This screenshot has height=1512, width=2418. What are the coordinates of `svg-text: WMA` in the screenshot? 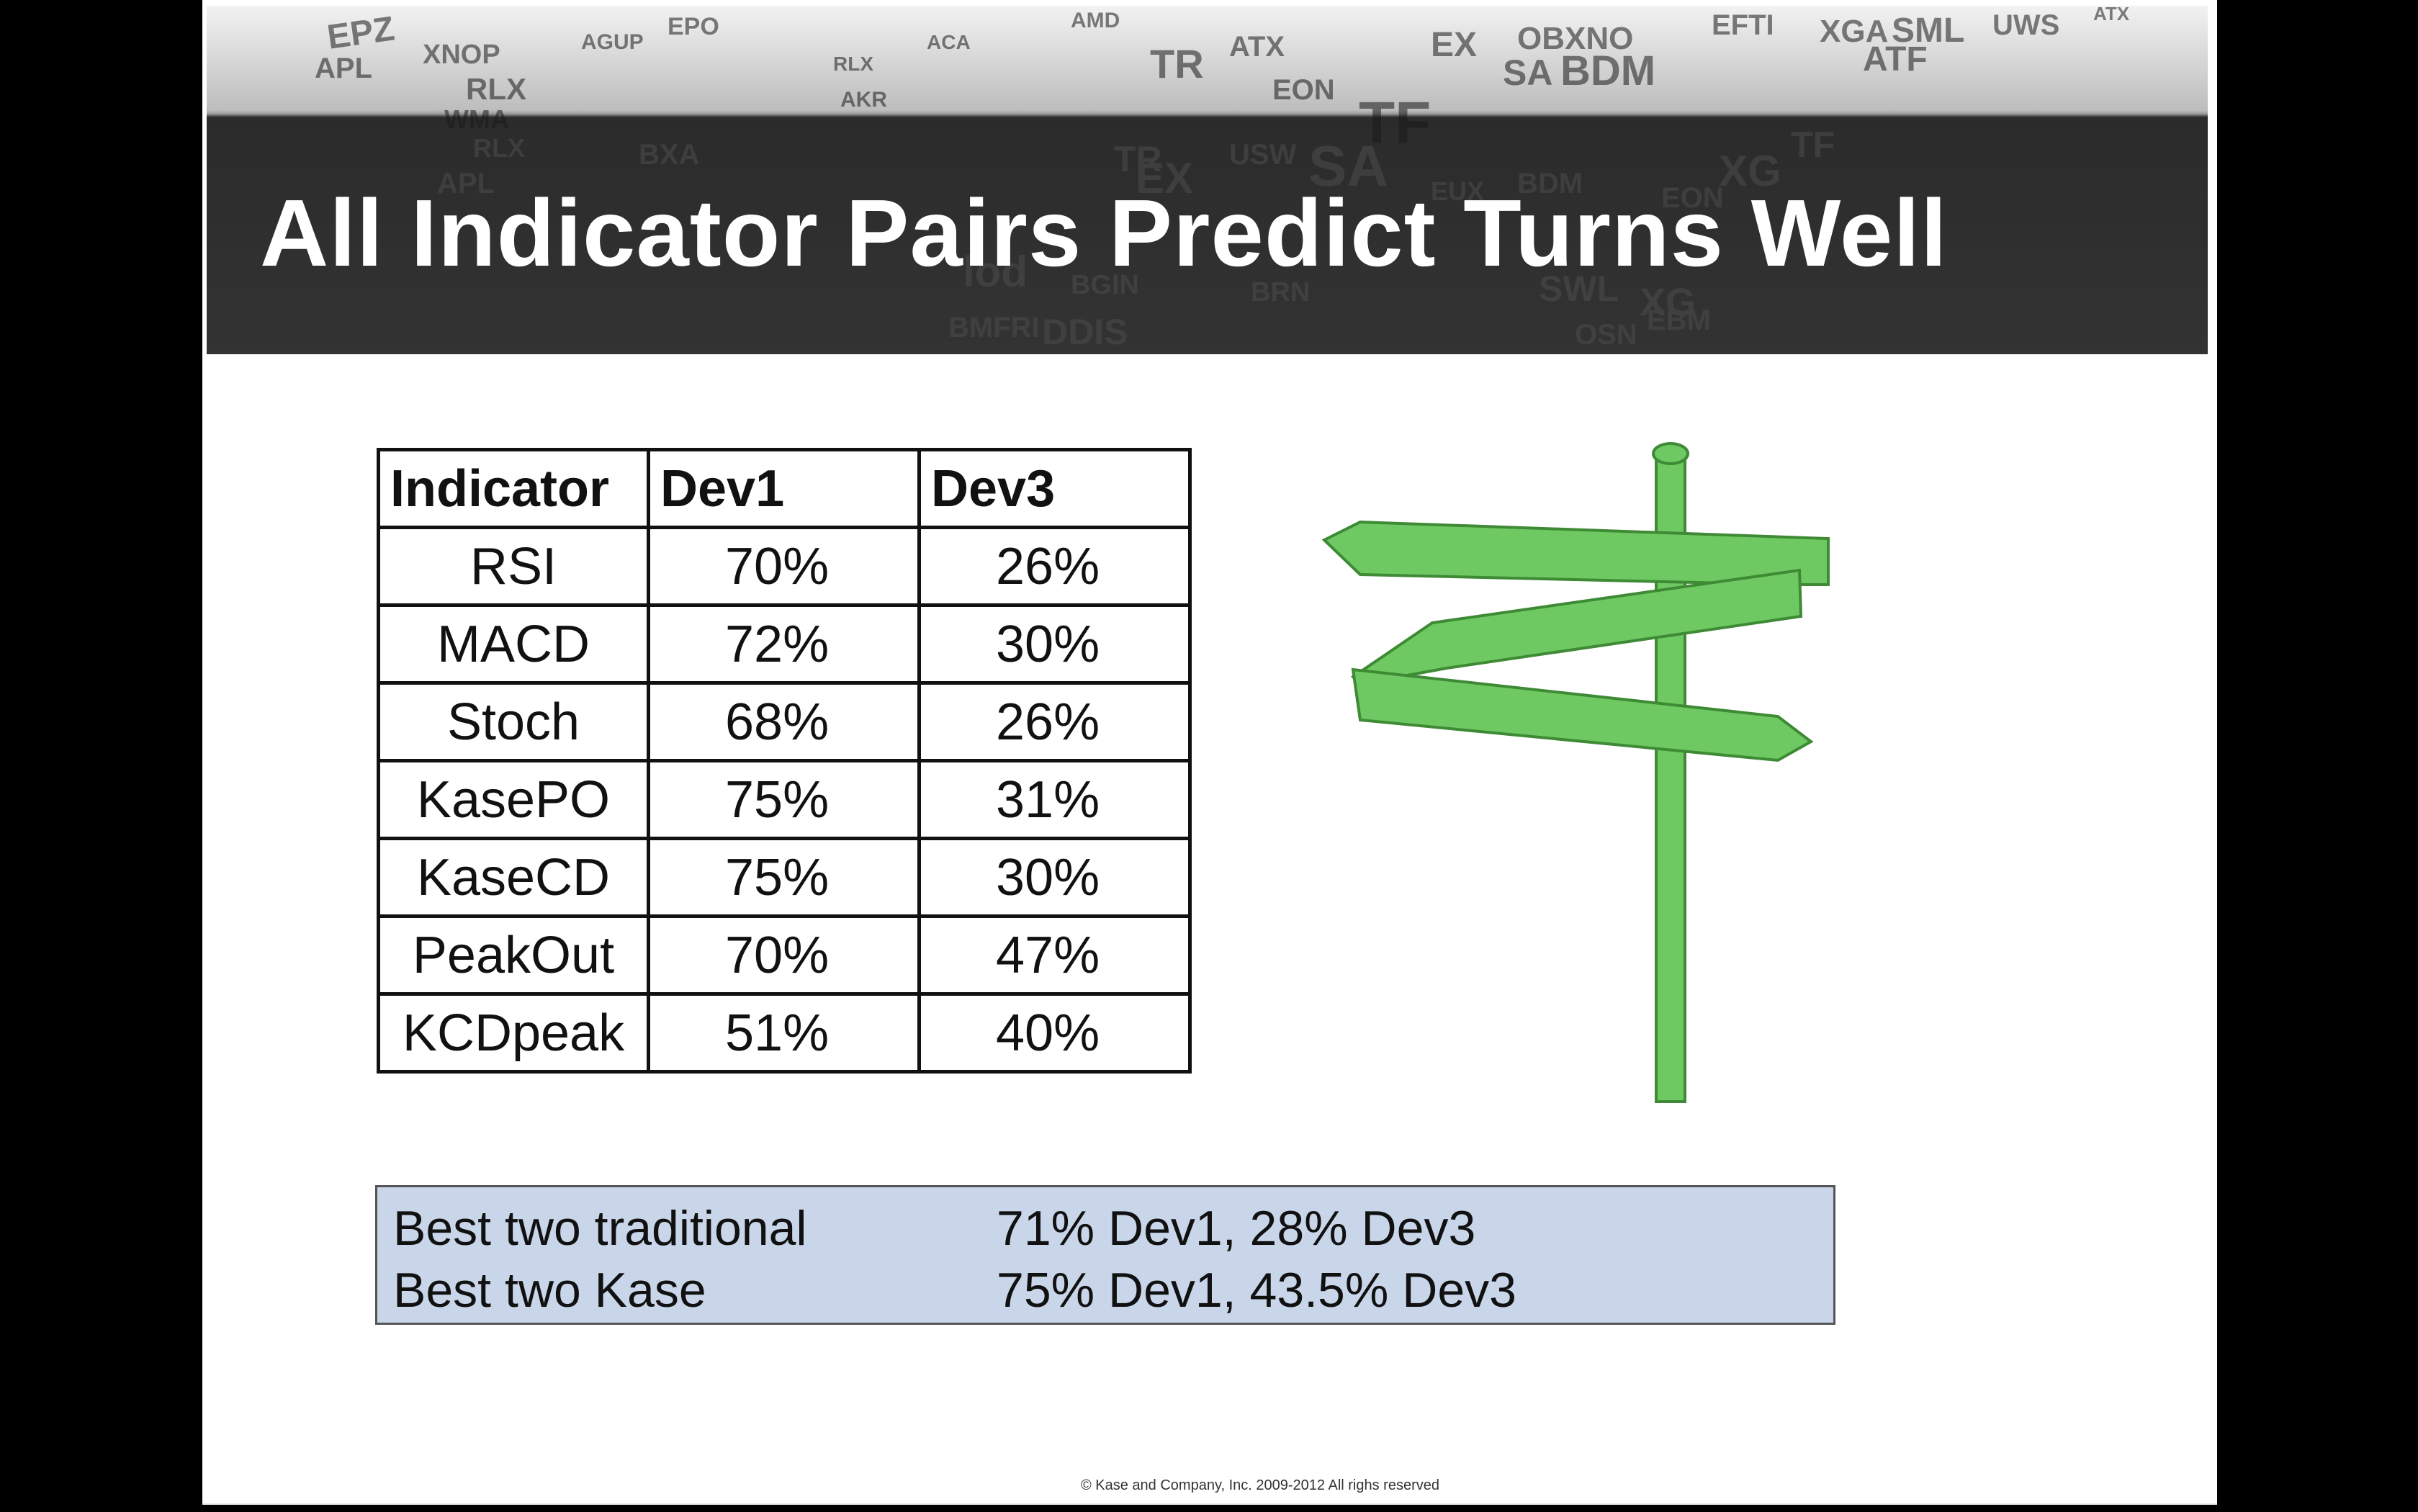 It's located at (476, 119).